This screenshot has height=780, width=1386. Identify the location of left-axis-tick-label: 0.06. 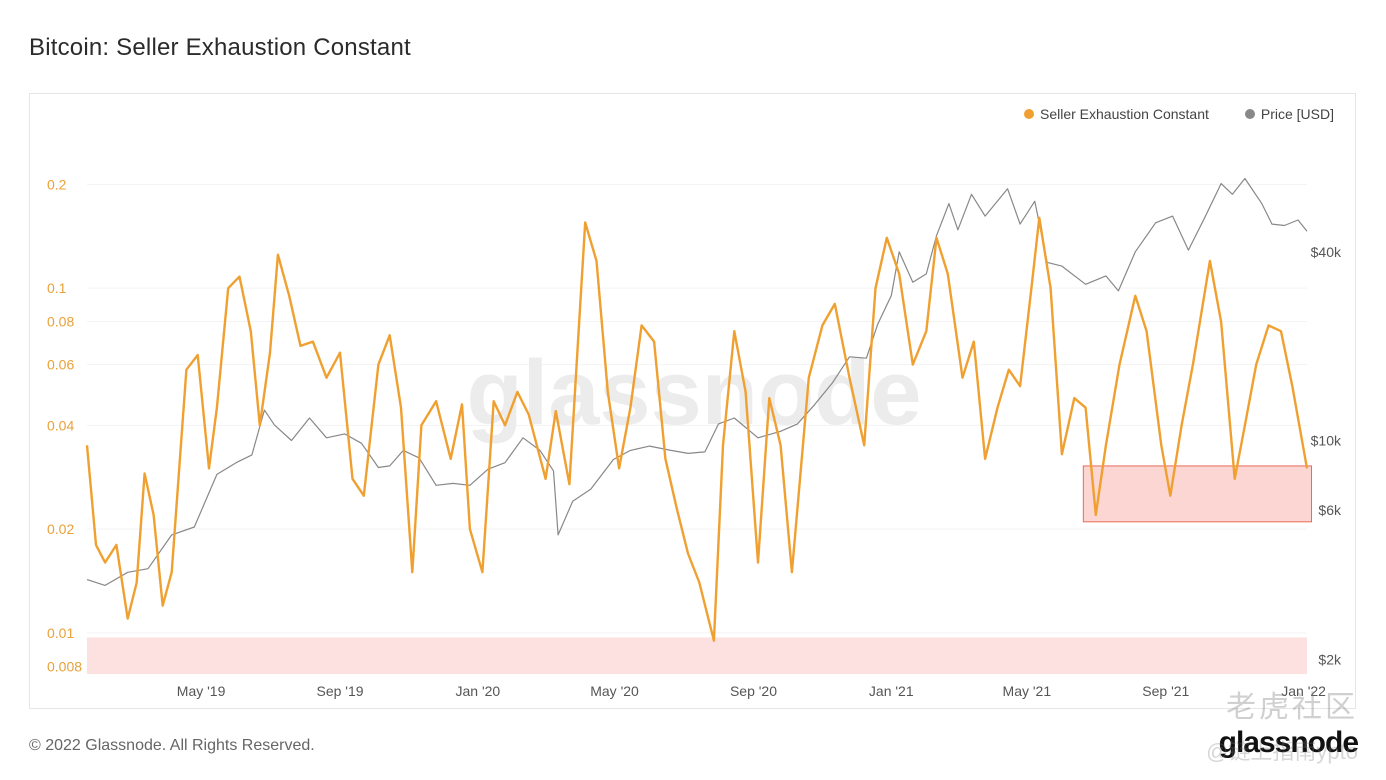
(60, 365).